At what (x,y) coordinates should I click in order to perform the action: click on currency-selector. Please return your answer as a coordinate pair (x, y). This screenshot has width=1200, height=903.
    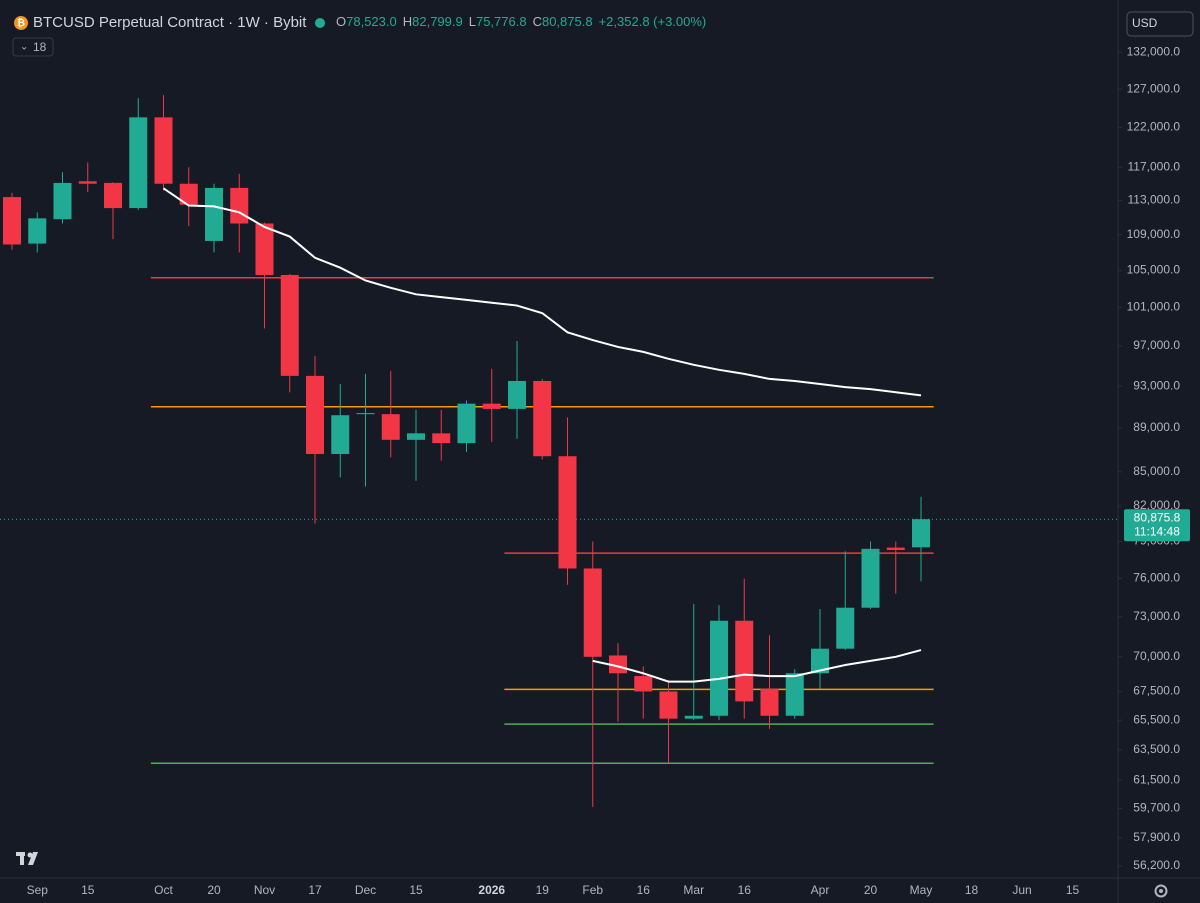
    Looking at the image, I should click on (1160, 24).